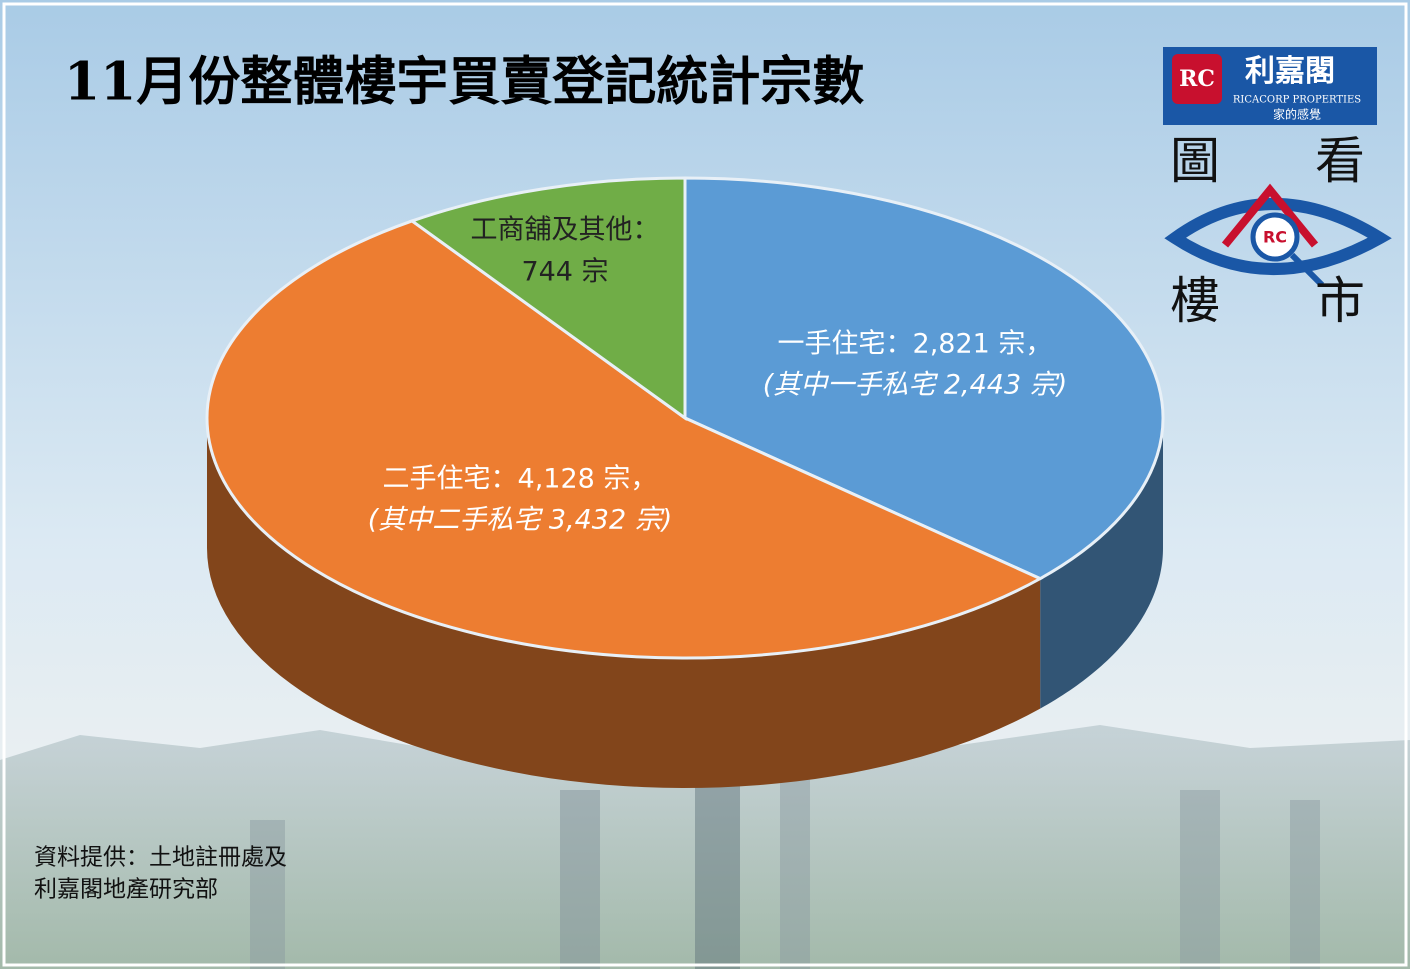 The width and height of the screenshot is (1410, 969). Describe the element at coordinates (565, 230) in the screenshot. I see `value-label: 工商舖及其他：` at that location.